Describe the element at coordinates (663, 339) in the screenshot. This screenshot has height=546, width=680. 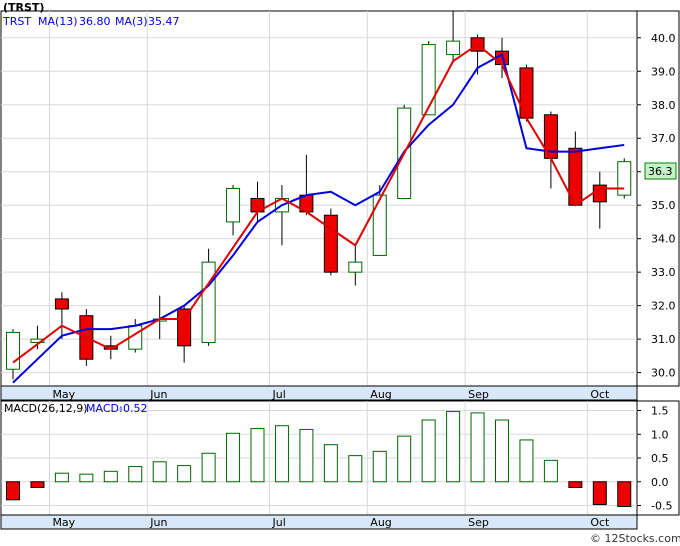
I see `price-y-tick-label: 31.0` at that location.